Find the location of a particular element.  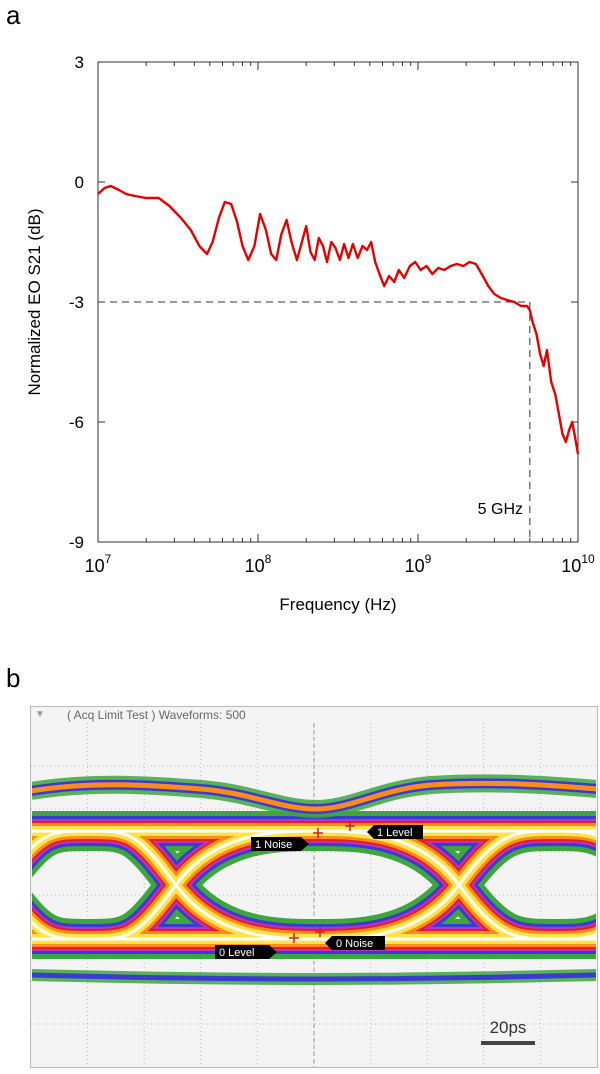

y-tick-label: 0 is located at coordinates (79, 182).